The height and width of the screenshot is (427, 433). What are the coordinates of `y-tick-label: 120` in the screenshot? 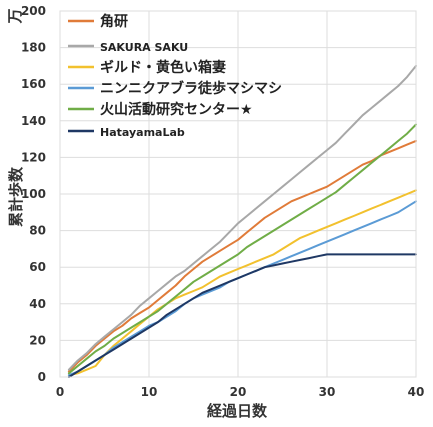 It's located at (33, 157).